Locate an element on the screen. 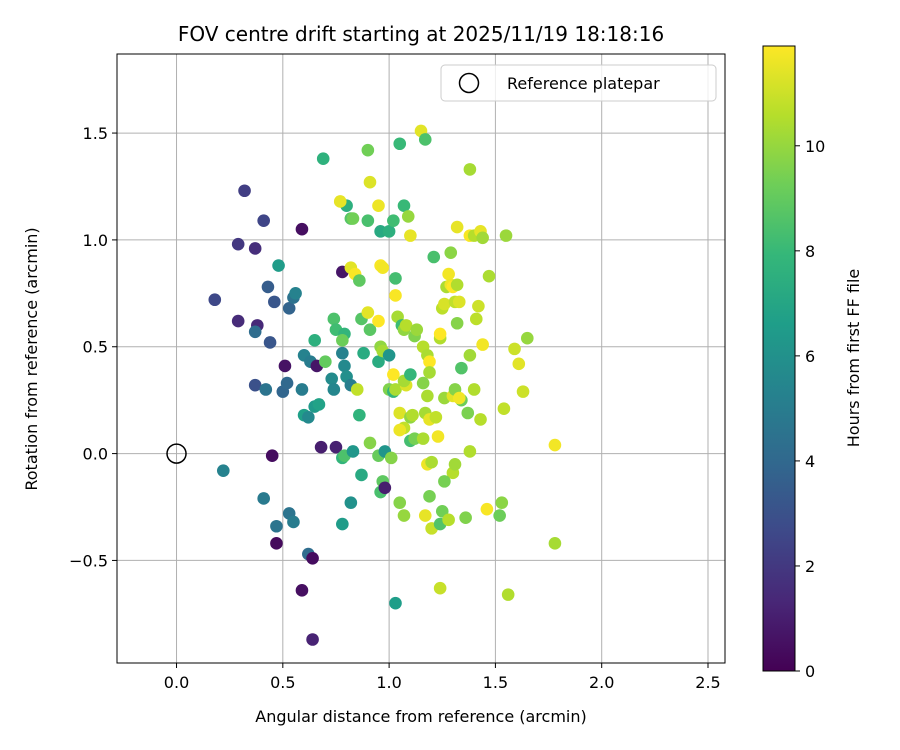  y-axis-label: Rotation from reference (arcmin) is located at coordinates (31, 358).